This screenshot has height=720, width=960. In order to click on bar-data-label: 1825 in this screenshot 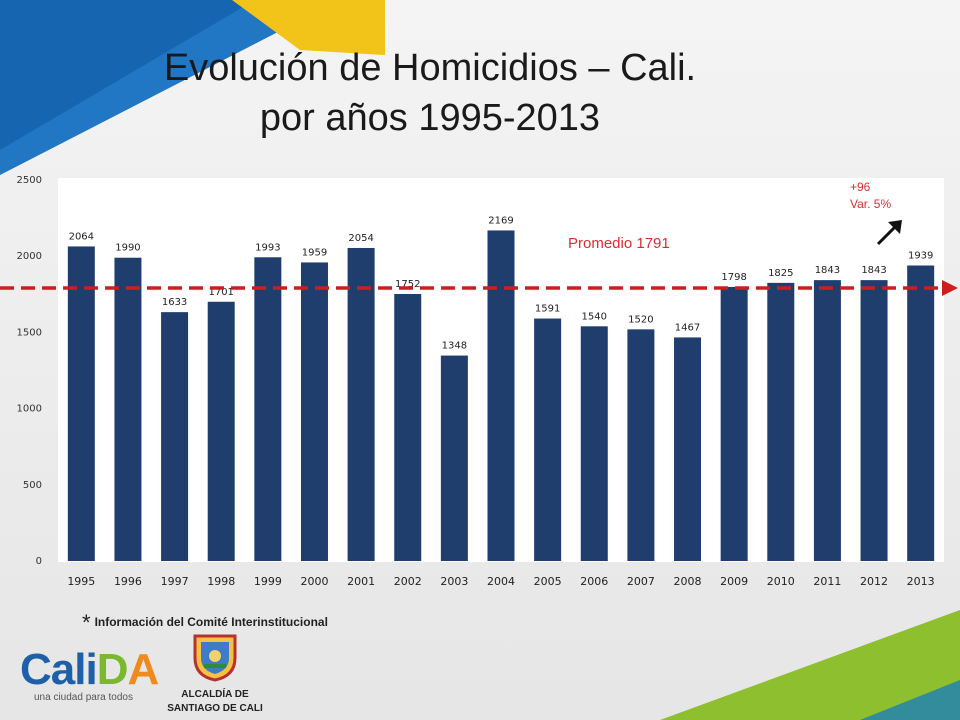, I will do `click(780, 273)`.